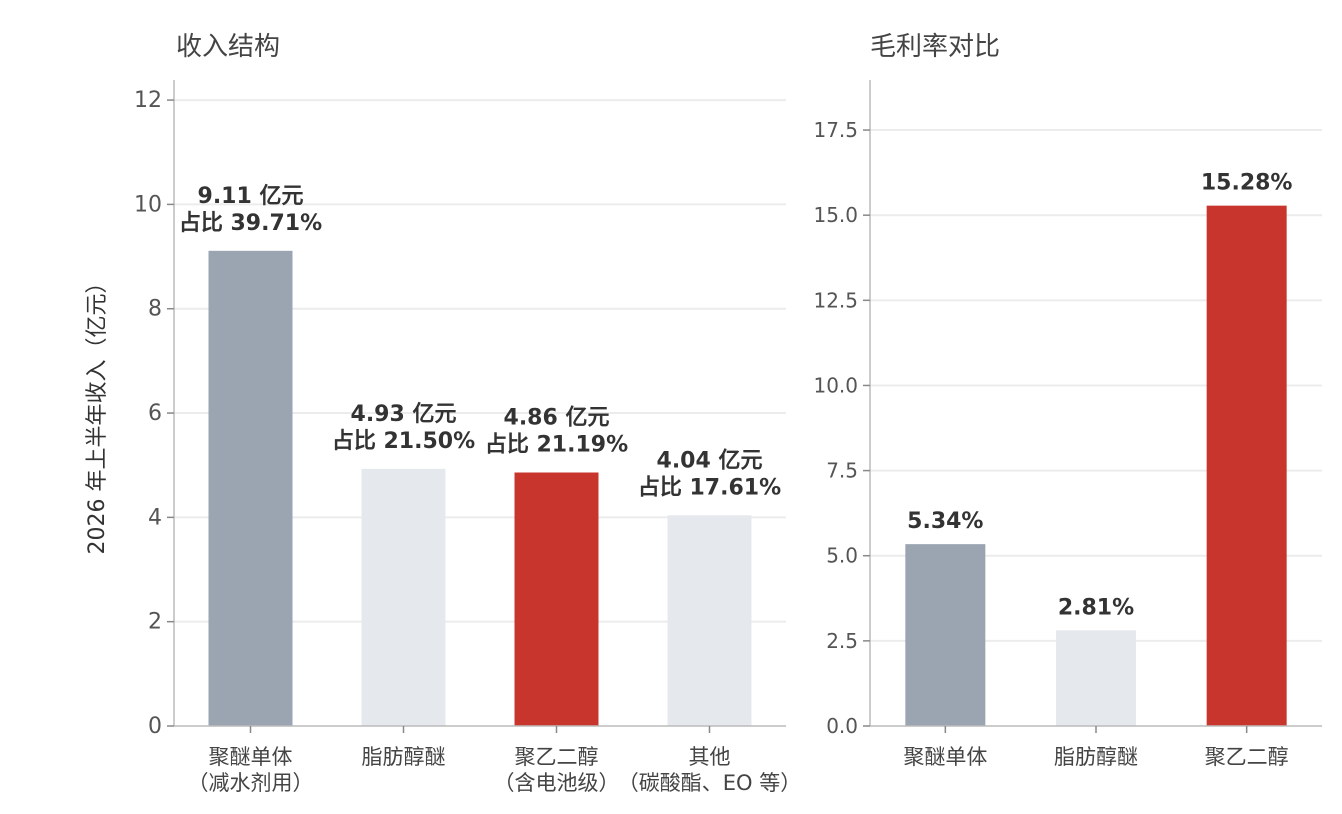 This screenshot has height=814, width=1342. What do you see at coordinates (155, 309) in the screenshot?
I see `y-tick-label: 8` at bounding box center [155, 309].